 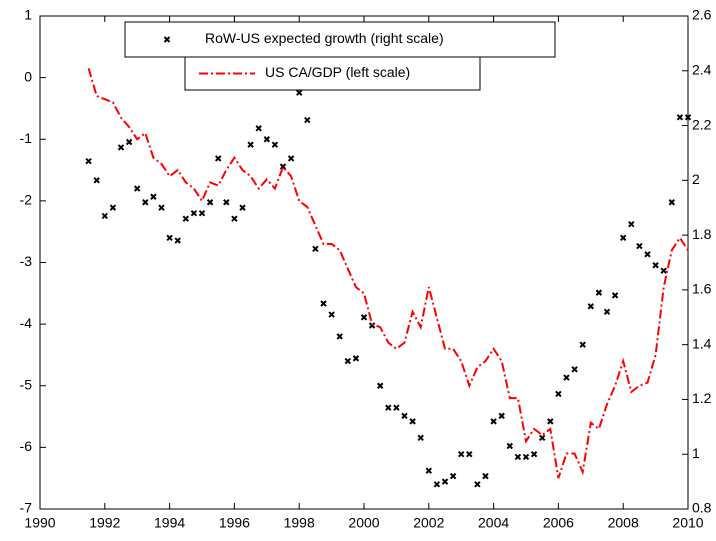 I want to click on x-tick-label: 2006, so click(x=558, y=523).